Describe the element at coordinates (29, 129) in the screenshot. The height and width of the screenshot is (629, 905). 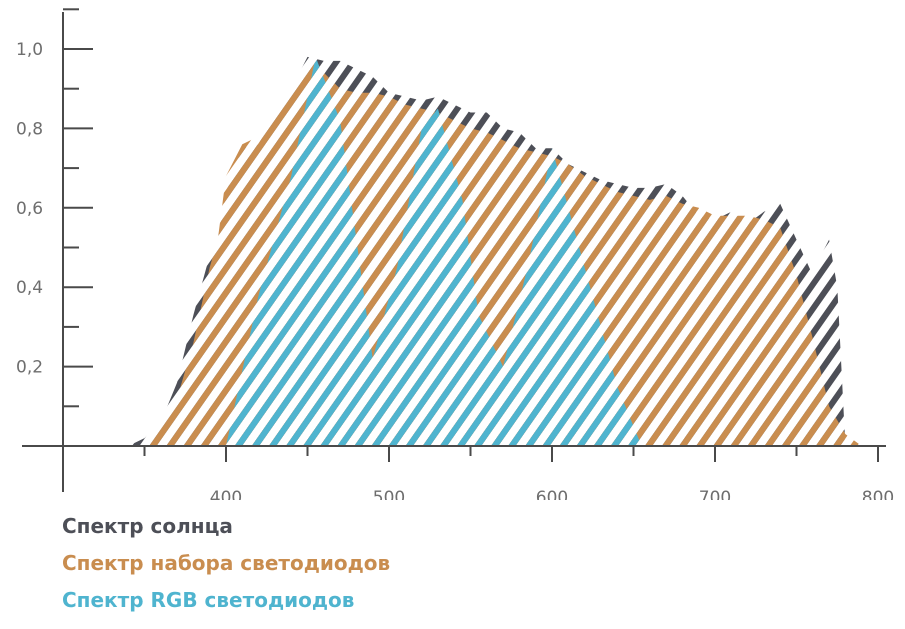
I see `y-tick-label: 0,8` at that location.